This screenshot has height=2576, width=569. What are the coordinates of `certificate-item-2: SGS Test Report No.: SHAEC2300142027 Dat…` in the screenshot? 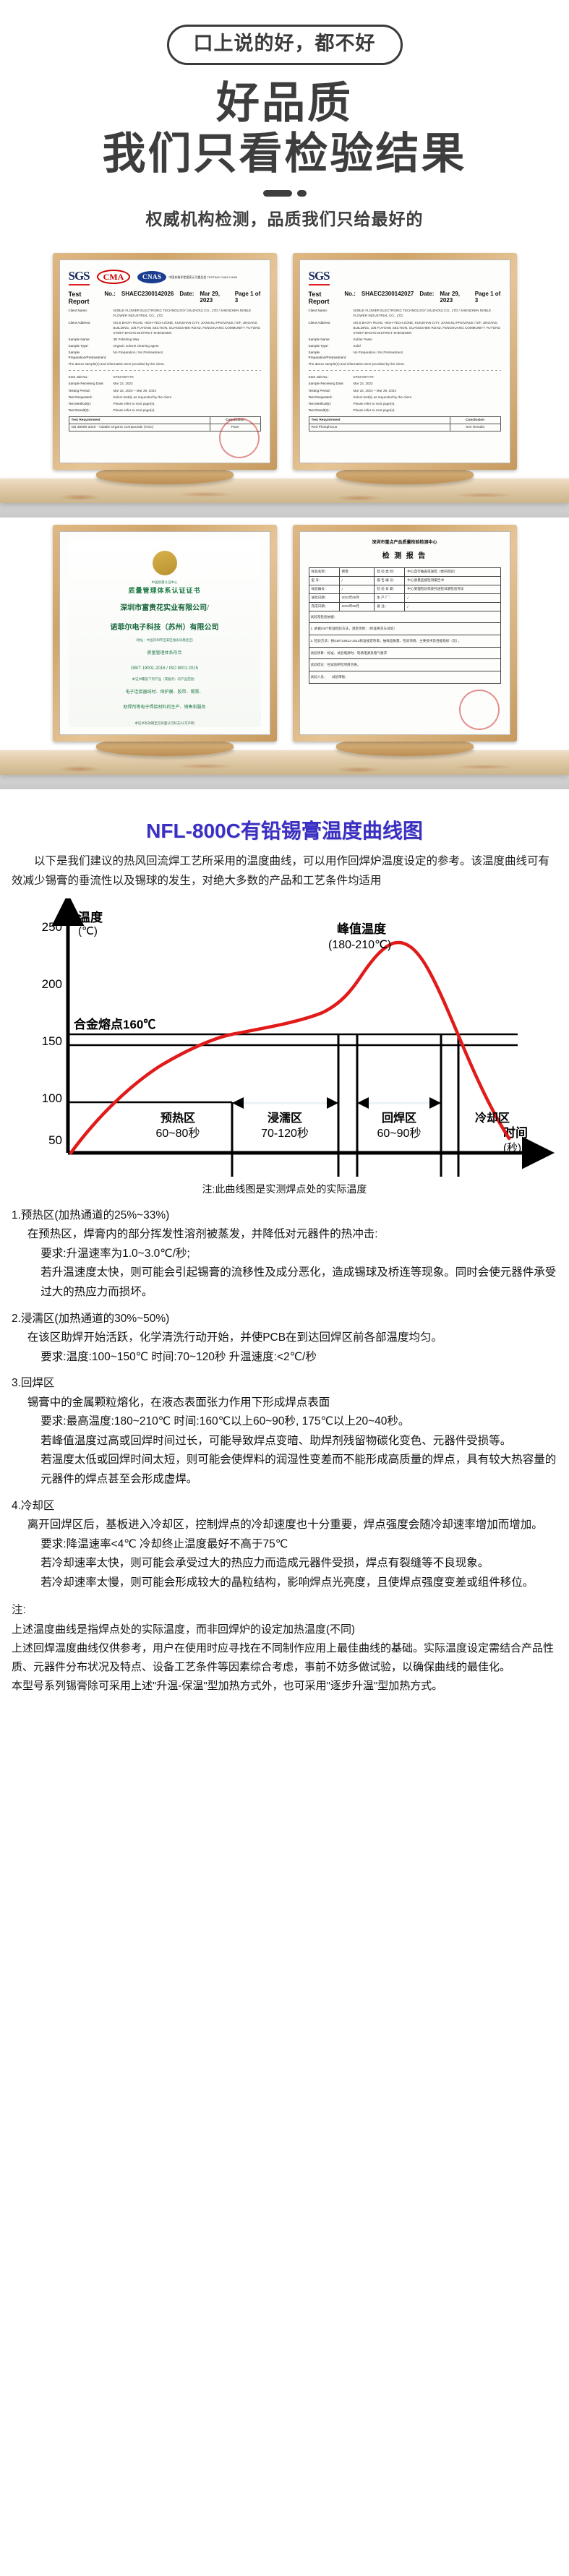 It's located at (404, 369).